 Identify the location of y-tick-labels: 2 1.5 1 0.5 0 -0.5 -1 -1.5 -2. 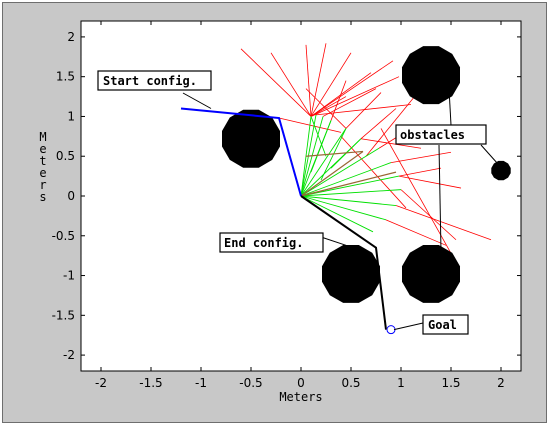
(63, 196).